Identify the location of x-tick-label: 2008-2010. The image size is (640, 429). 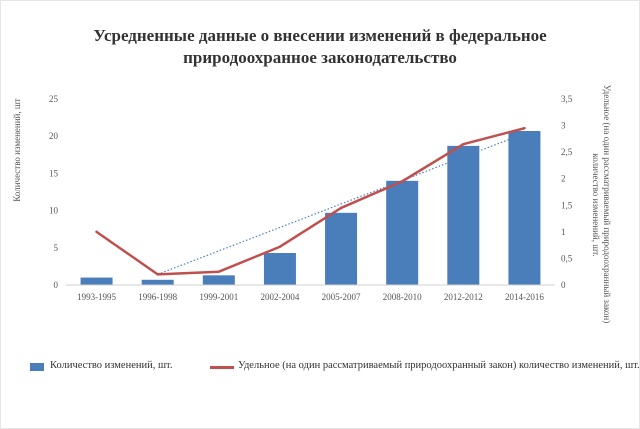
(402, 297).